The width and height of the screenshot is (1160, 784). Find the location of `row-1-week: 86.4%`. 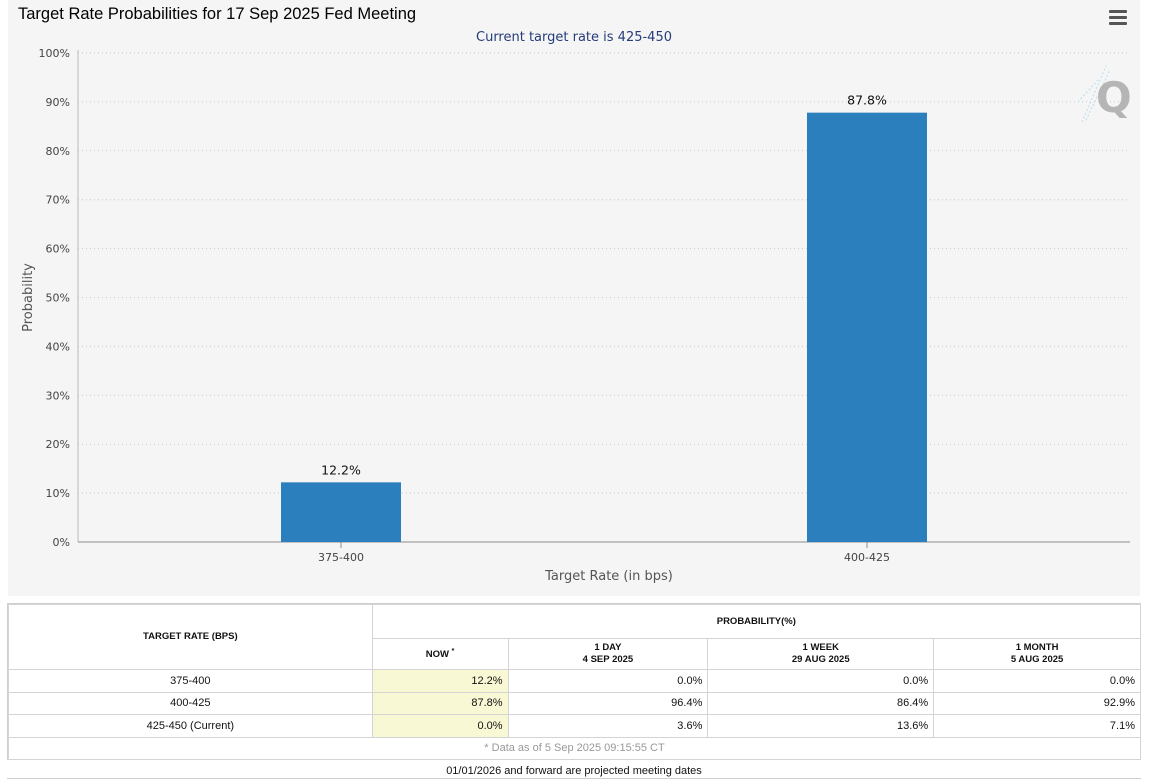

row-1-week: 86.4% is located at coordinates (821, 703).